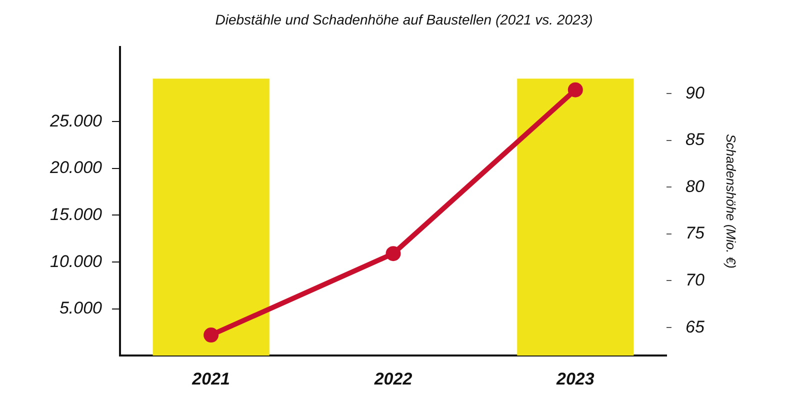 Image resolution: width=788 pixels, height=414 pixels. Describe the element at coordinates (81, 308) in the screenshot. I see `y-tick-label: 5.000` at that location.